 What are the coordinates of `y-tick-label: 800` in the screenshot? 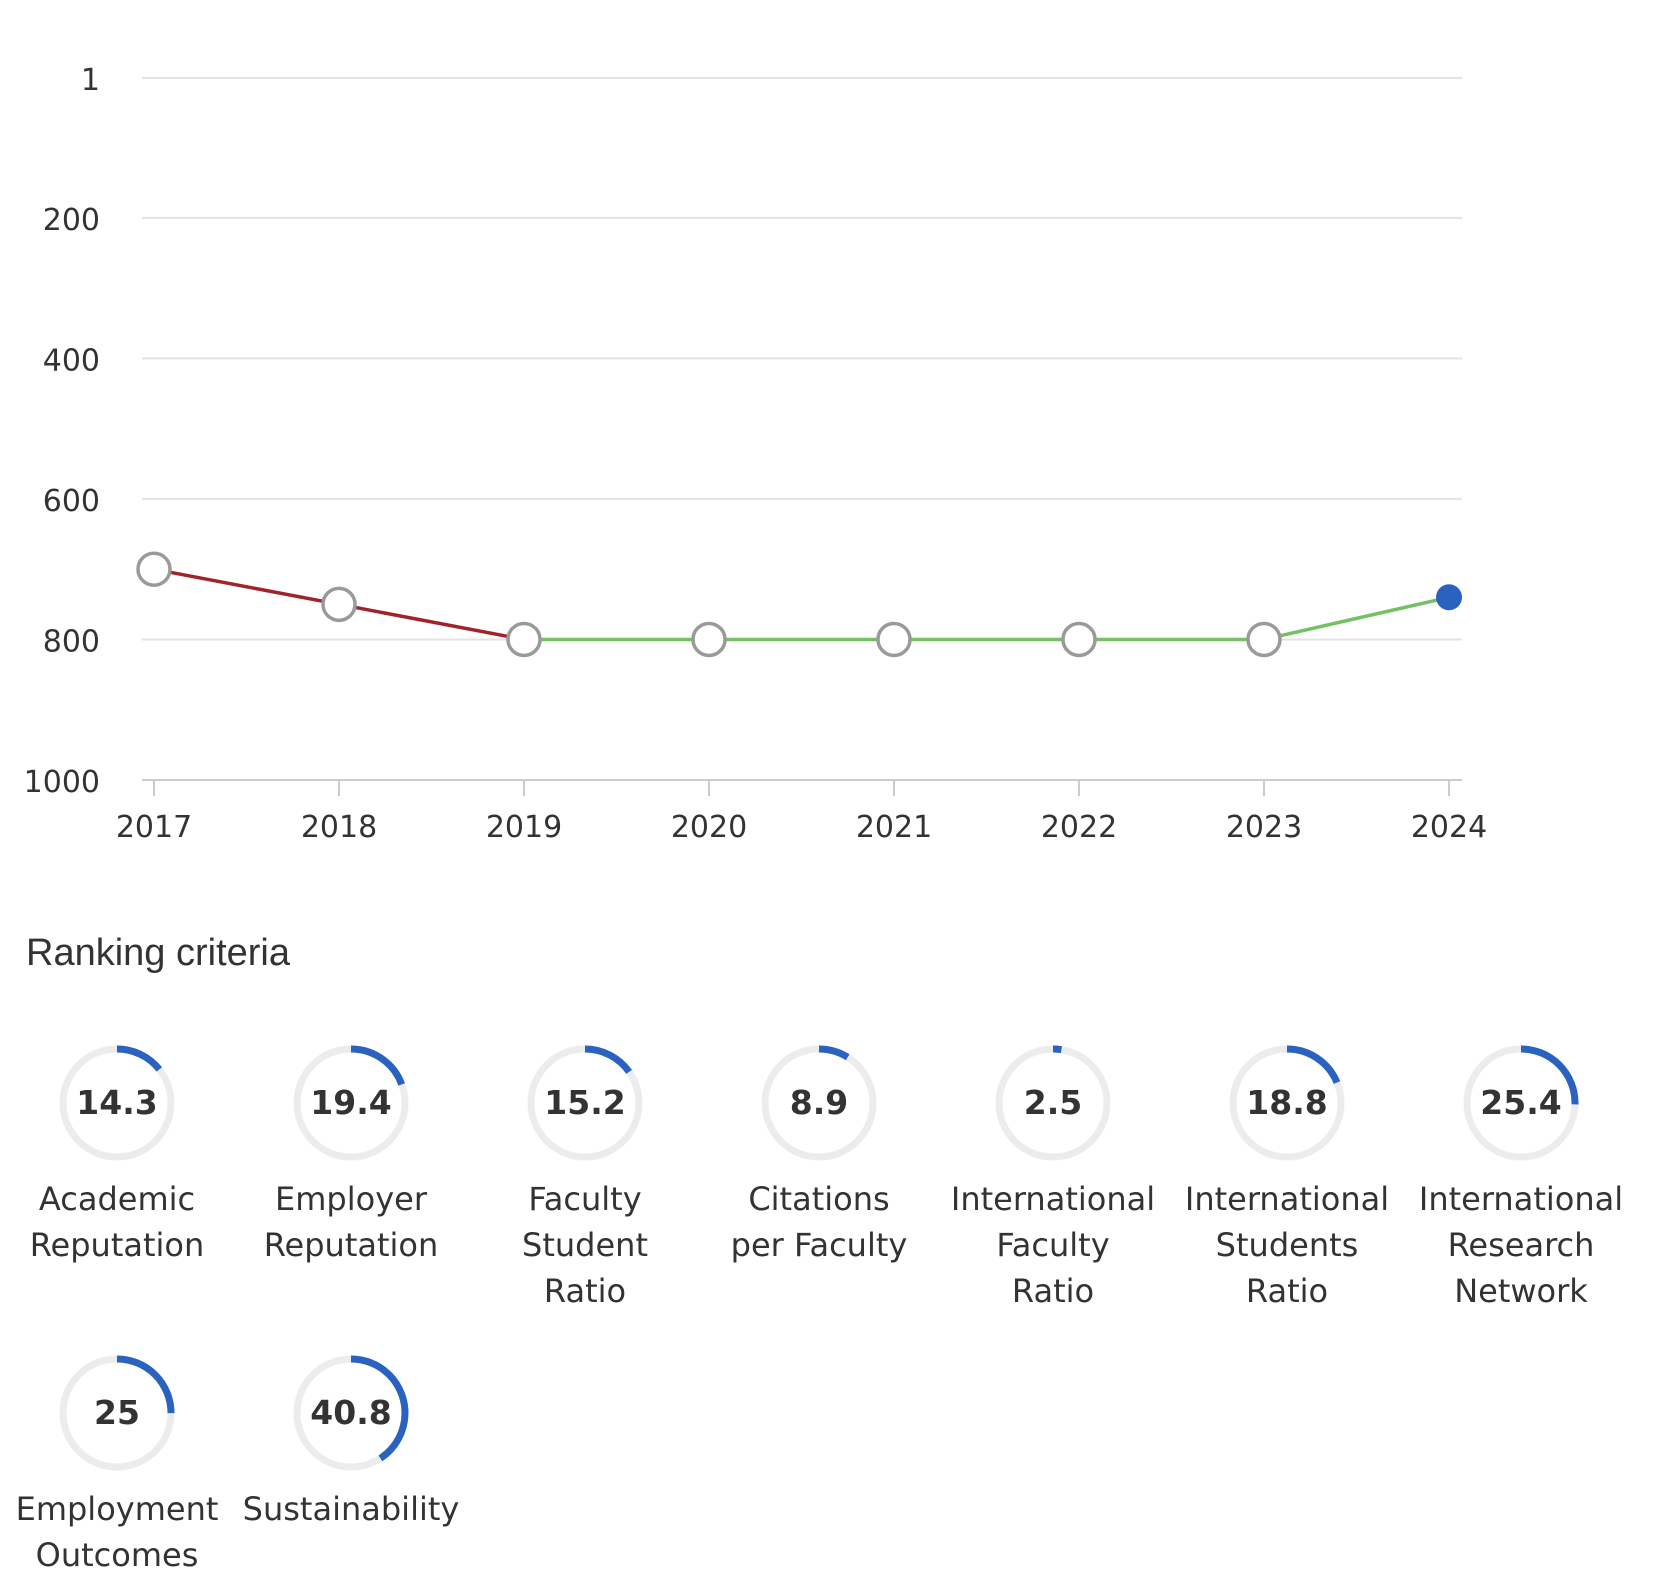 It's located at (71, 641).